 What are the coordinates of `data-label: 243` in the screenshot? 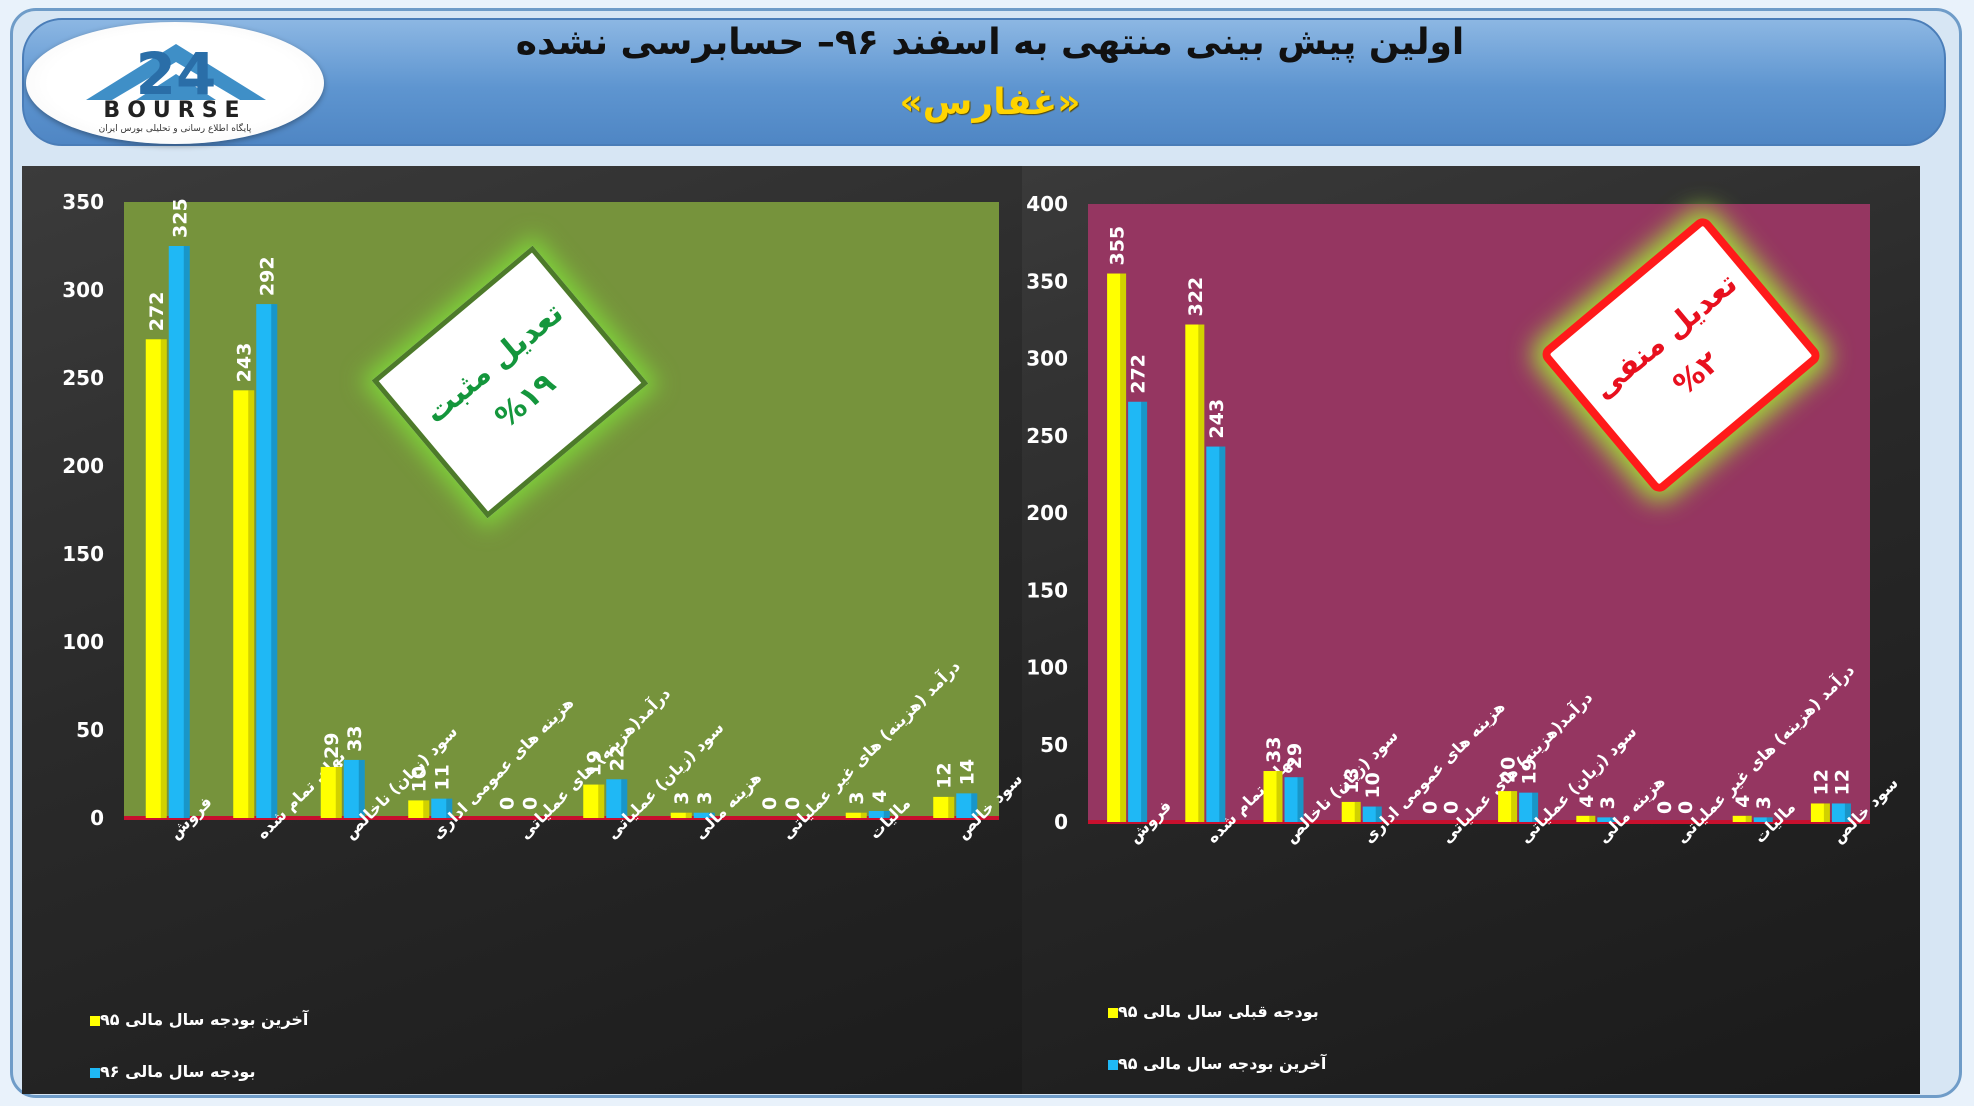 It's located at (1217, 419).